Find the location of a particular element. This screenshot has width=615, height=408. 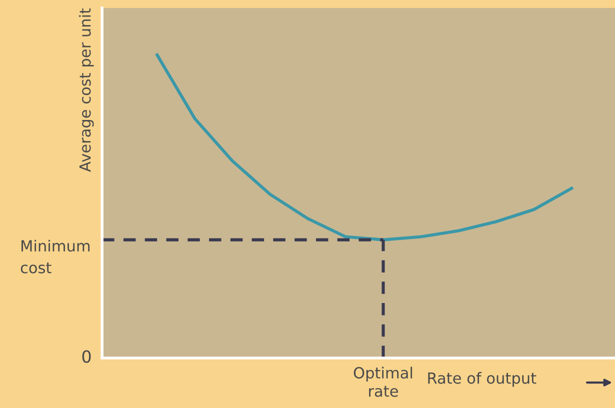

x-axis-title: Rate of output is located at coordinates (482, 379).